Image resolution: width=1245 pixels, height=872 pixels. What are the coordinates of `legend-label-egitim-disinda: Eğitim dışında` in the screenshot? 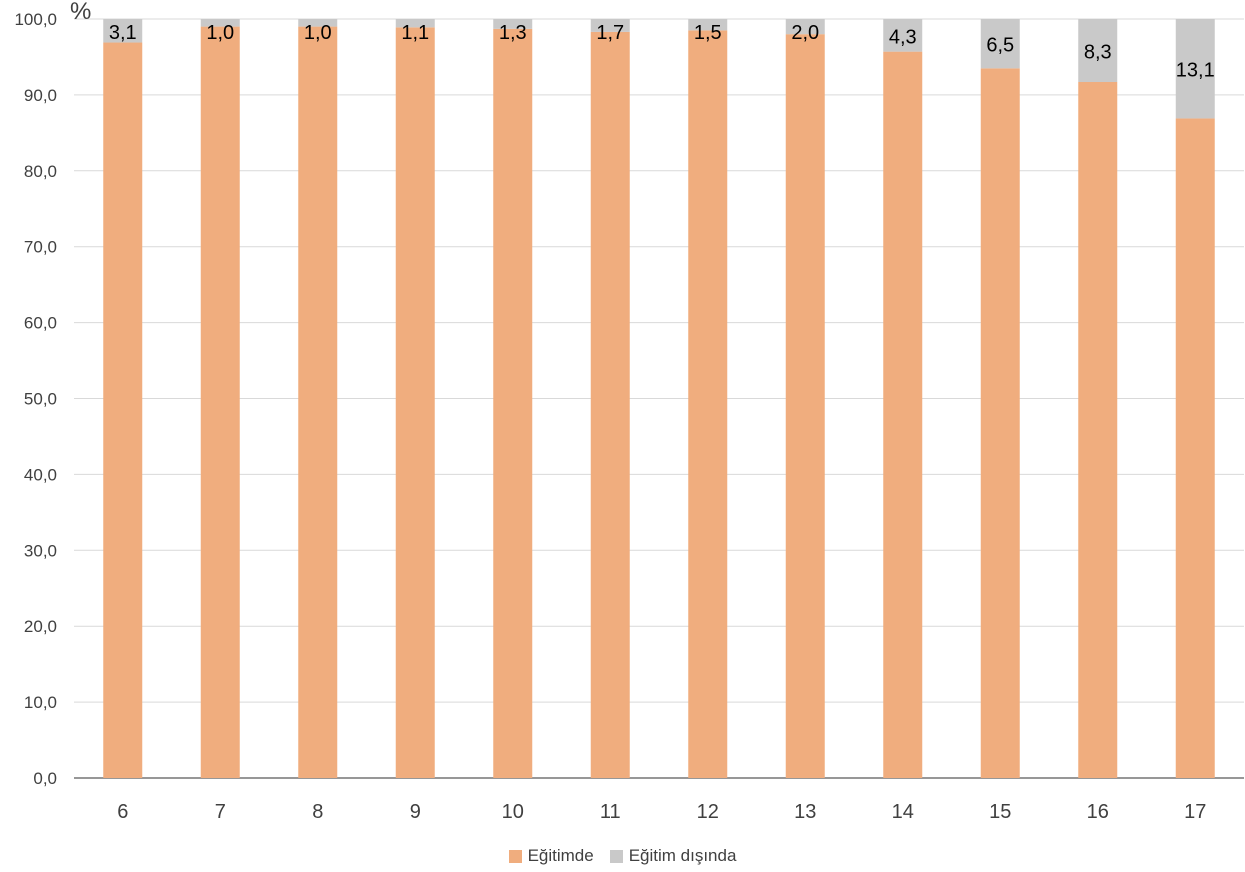 It's located at (682, 855).